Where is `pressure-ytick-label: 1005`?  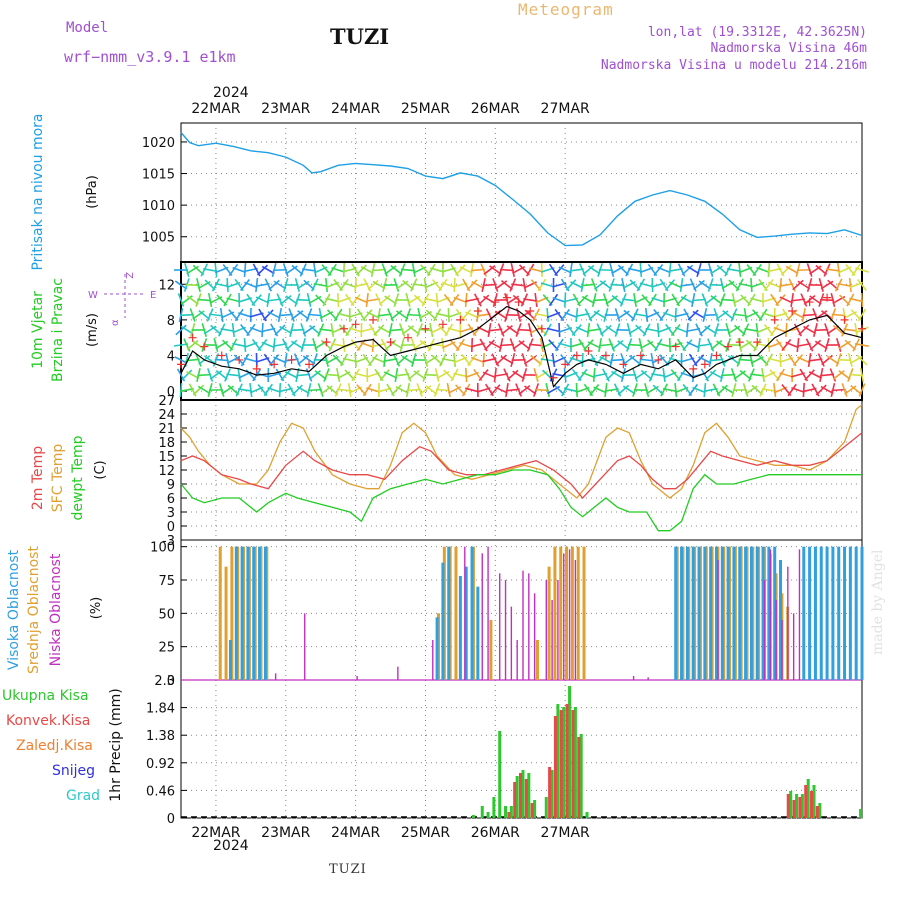
pressure-ytick-label: 1005 is located at coordinates (158, 238).